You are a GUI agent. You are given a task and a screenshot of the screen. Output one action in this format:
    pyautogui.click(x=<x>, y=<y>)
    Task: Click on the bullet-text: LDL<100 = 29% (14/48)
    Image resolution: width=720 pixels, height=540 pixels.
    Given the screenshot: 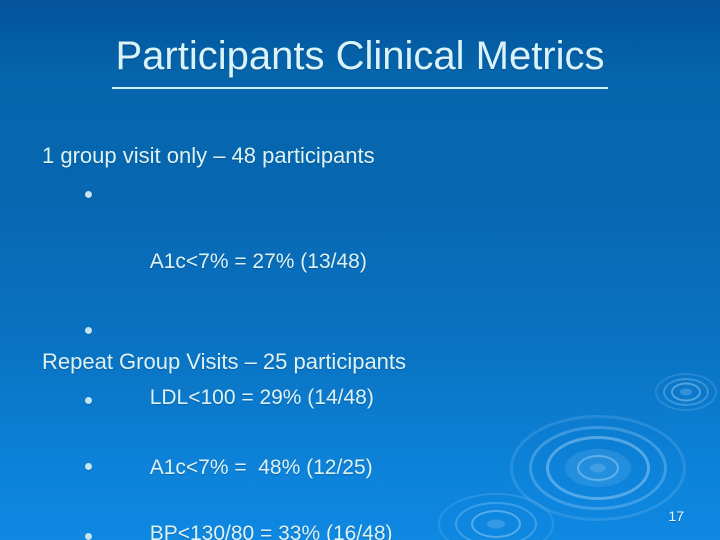 What is the action you would take?
    pyautogui.click(x=261, y=397)
    